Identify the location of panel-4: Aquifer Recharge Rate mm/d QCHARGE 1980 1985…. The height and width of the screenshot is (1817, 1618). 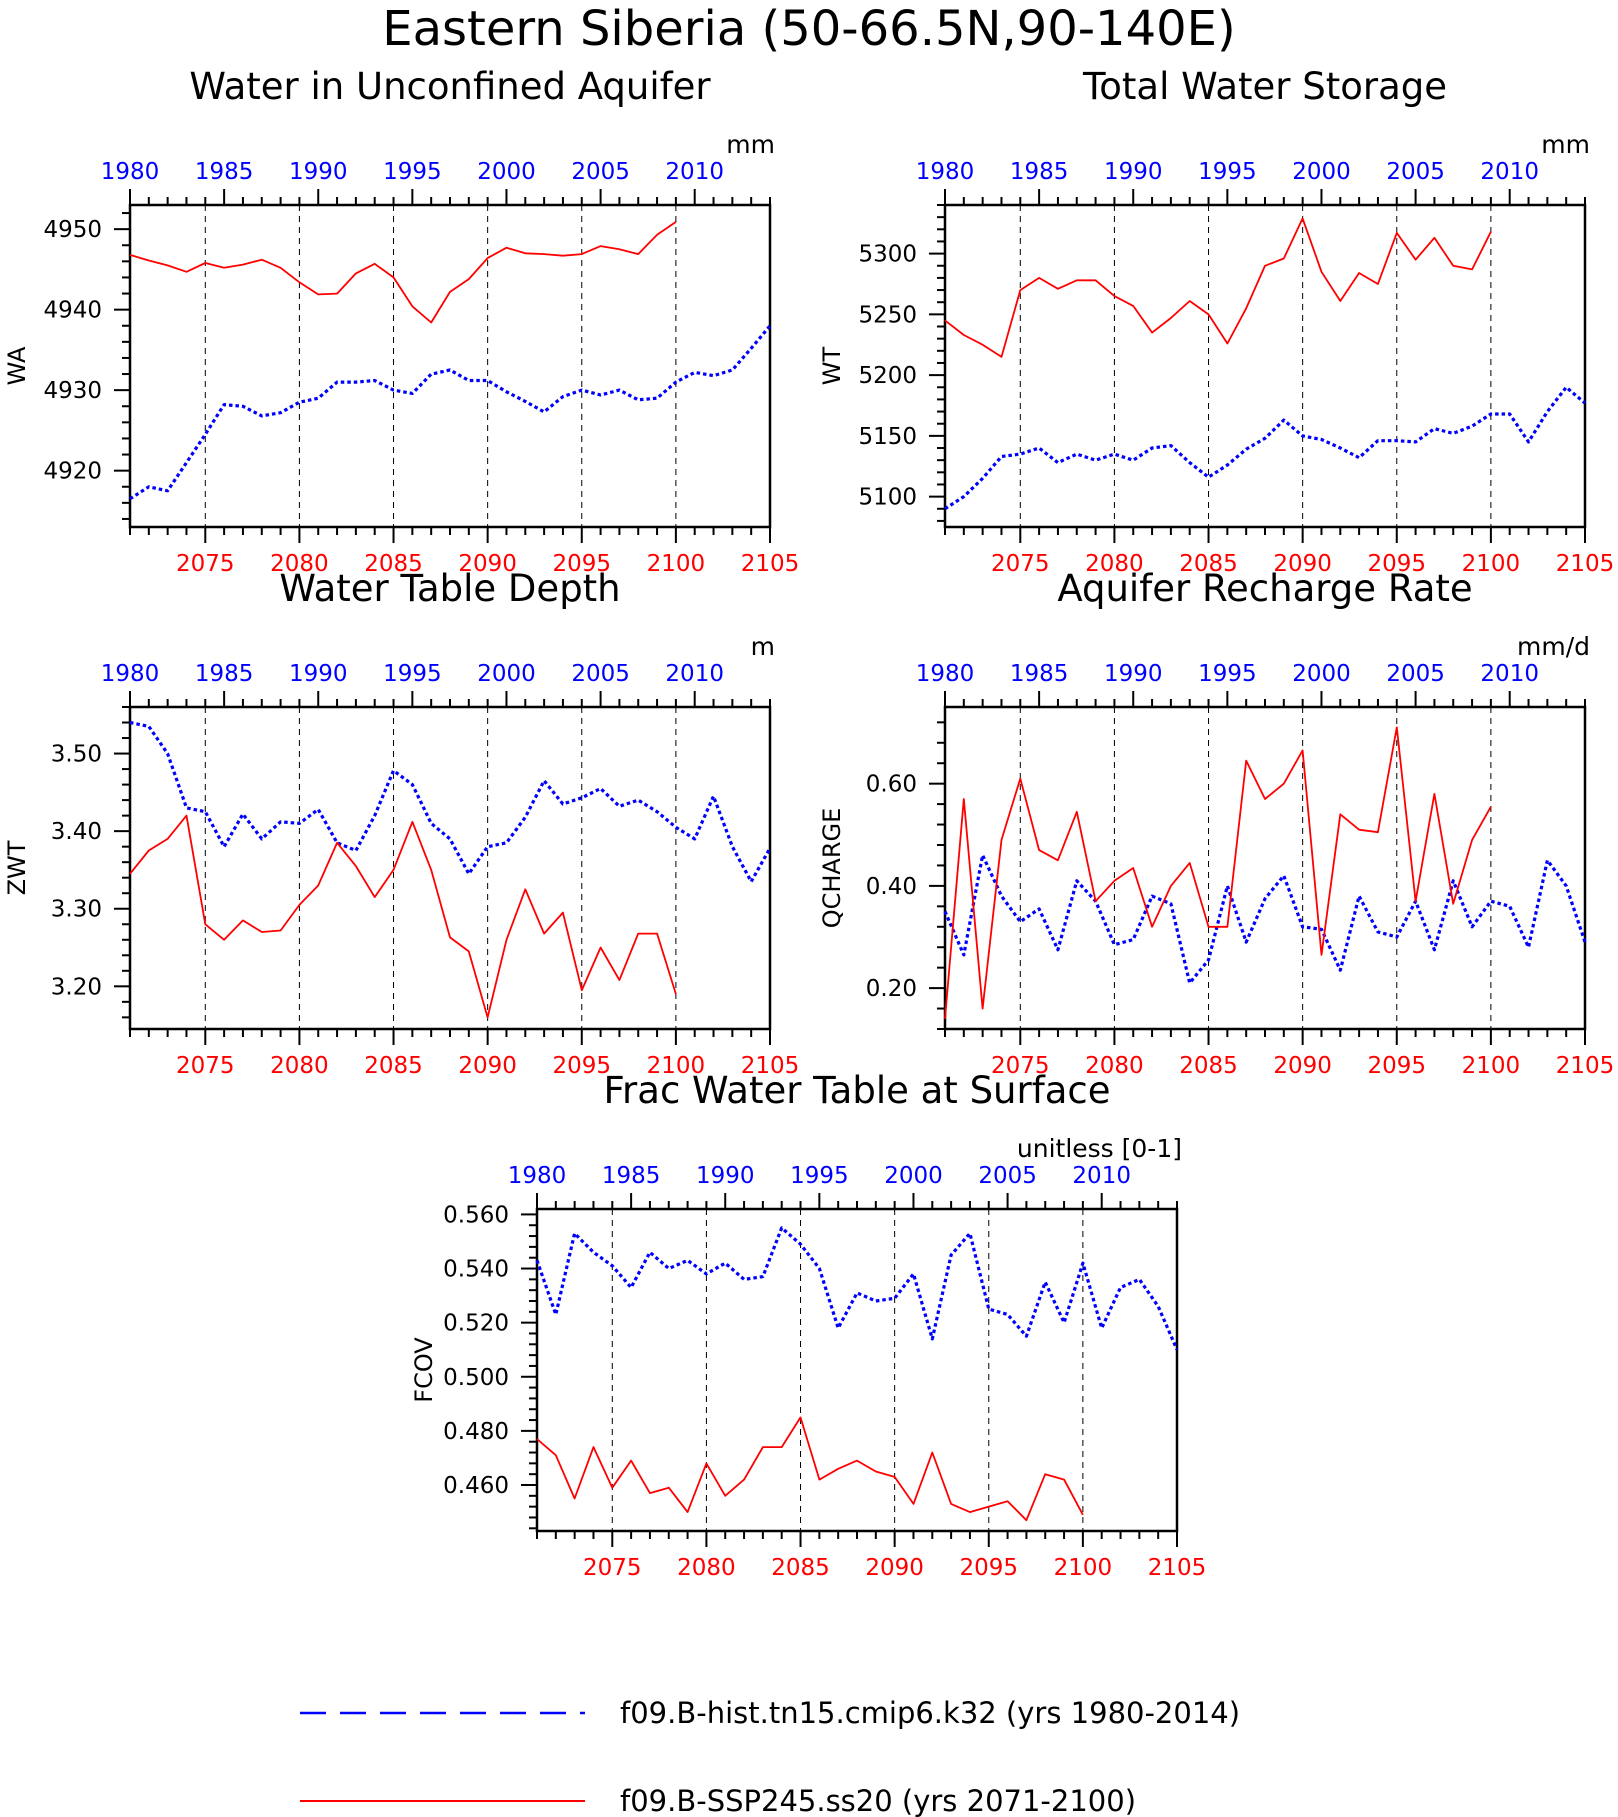
(1216, 823).